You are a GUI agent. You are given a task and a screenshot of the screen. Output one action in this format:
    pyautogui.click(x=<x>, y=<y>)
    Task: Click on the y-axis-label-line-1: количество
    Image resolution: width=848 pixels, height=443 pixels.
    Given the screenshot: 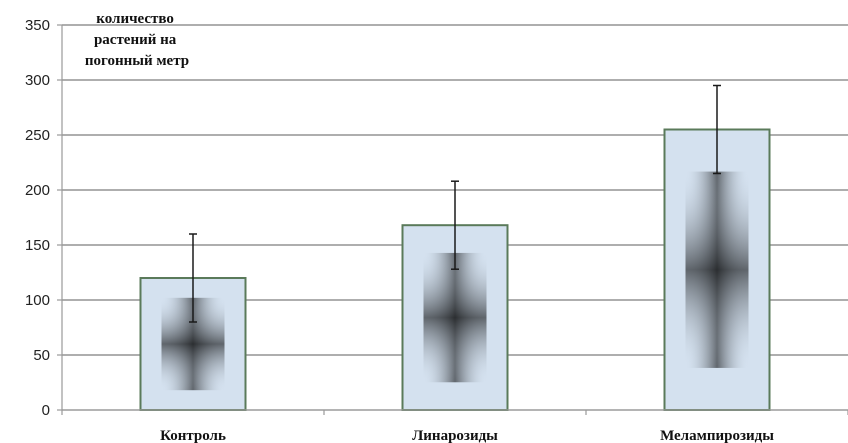 What is the action you would take?
    pyautogui.click(x=135, y=19)
    